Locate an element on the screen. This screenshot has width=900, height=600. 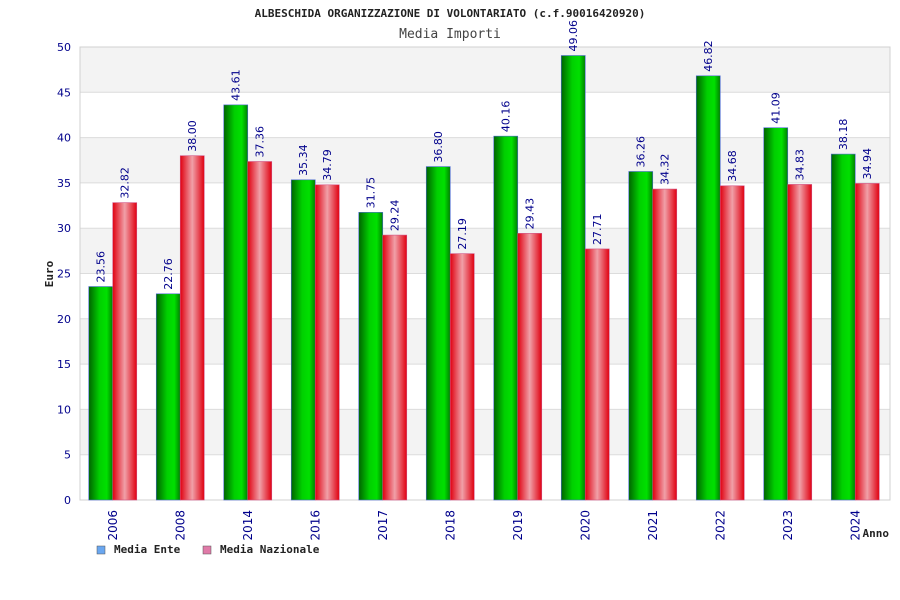
data-label: 34.68 is located at coordinates (732, 166).